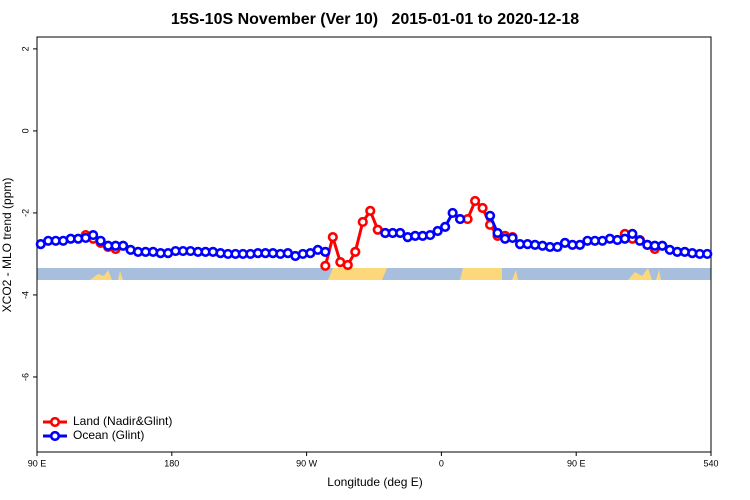  I want to click on y-tick-label: -2, so click(25, 213).